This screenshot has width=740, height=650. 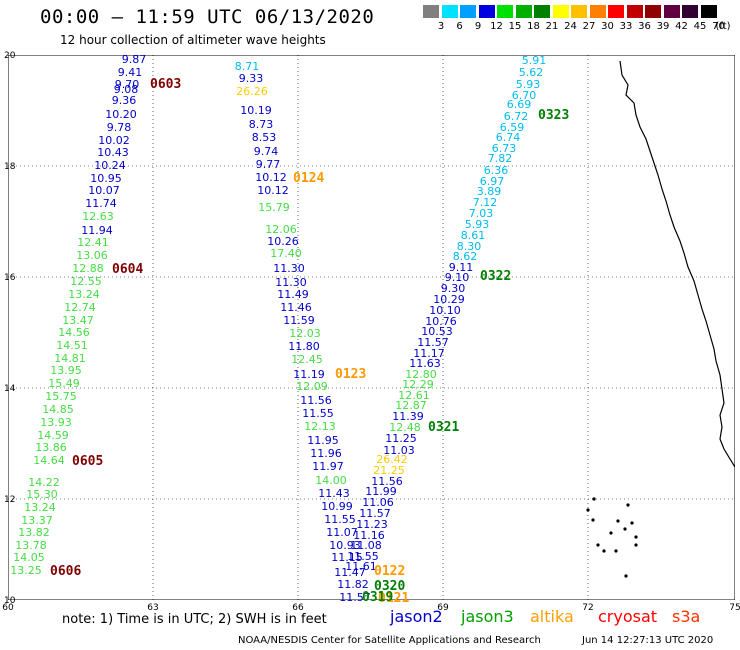 What do you see at coordinates (524, 95) in the screenshot?
I see `wave-height-value: 6.70` at bounding box center [524, 95].